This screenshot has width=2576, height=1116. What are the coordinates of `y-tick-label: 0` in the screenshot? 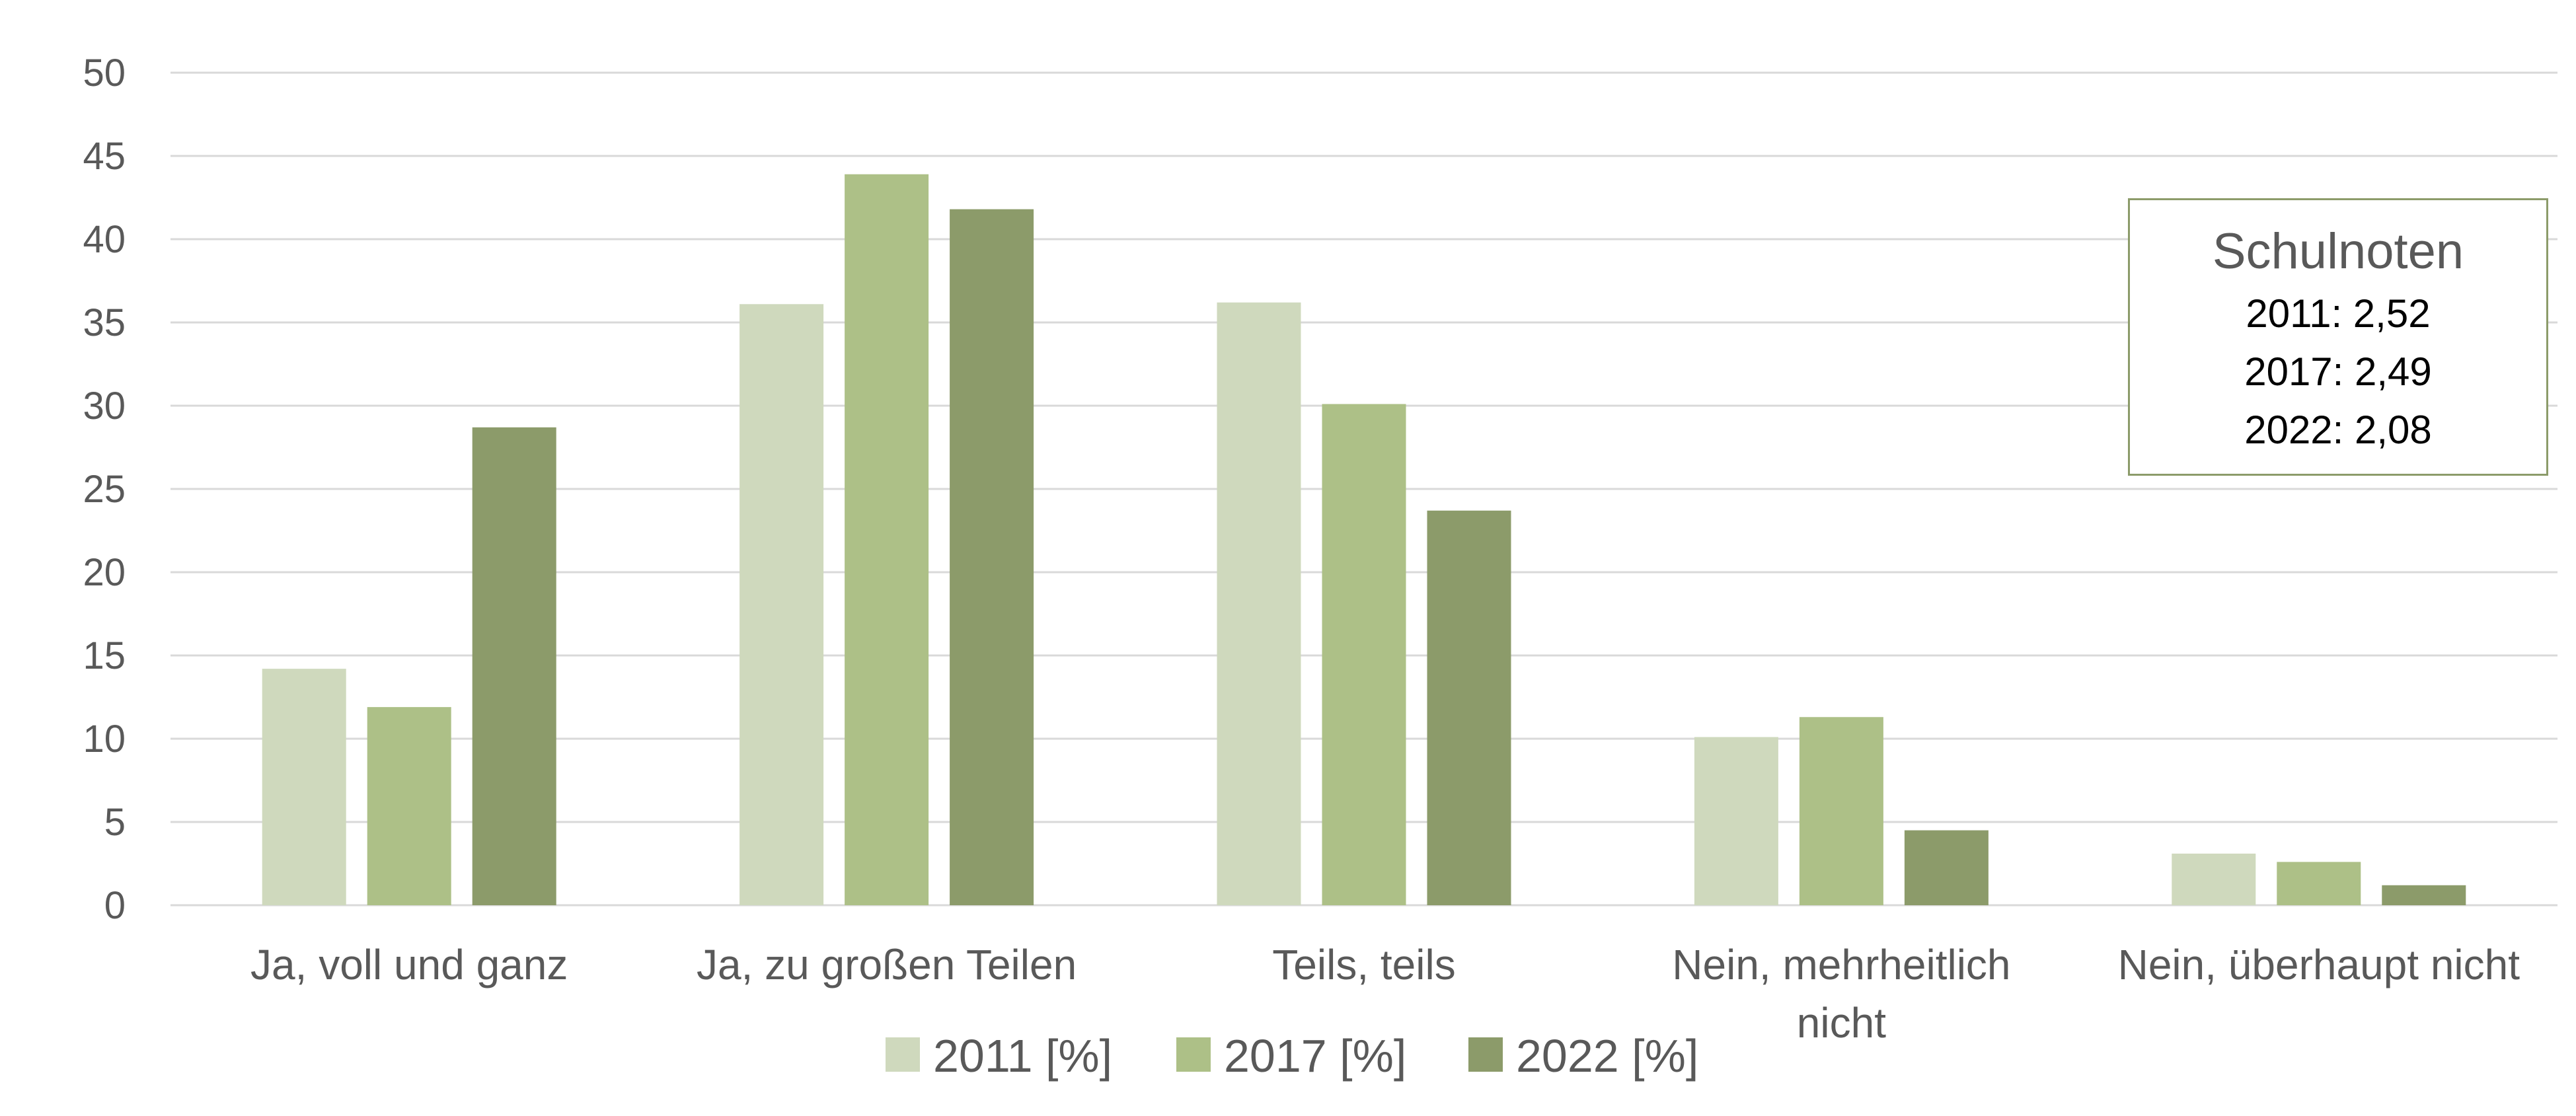 It's located at (115, 905).